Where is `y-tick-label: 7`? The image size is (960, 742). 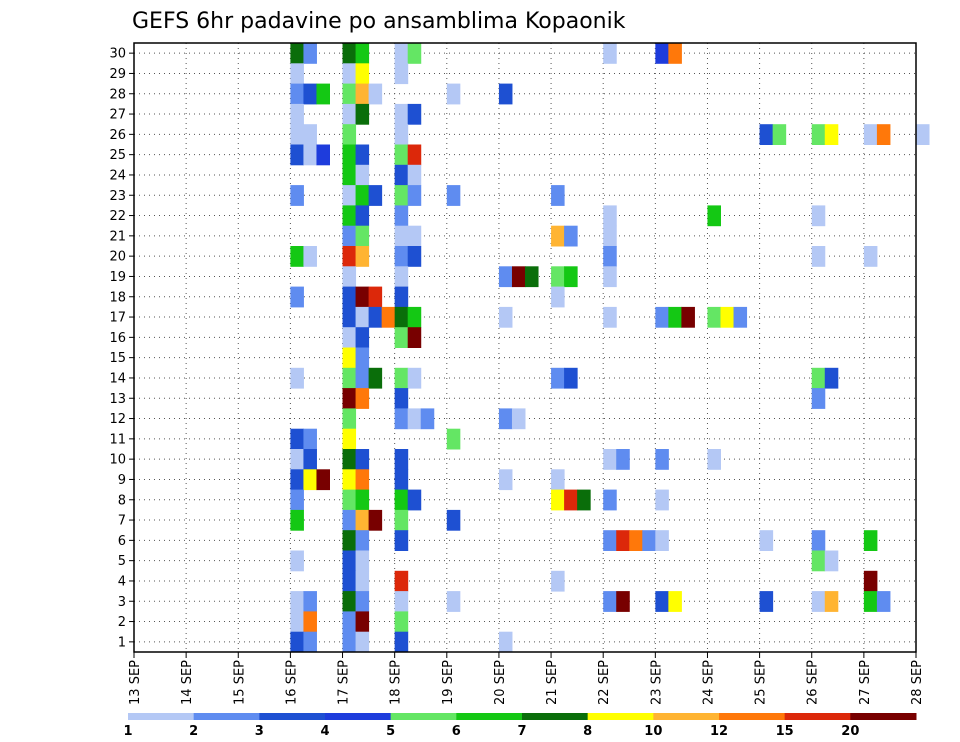
y-tick-label: 7 is located at coordinates (122, 521).